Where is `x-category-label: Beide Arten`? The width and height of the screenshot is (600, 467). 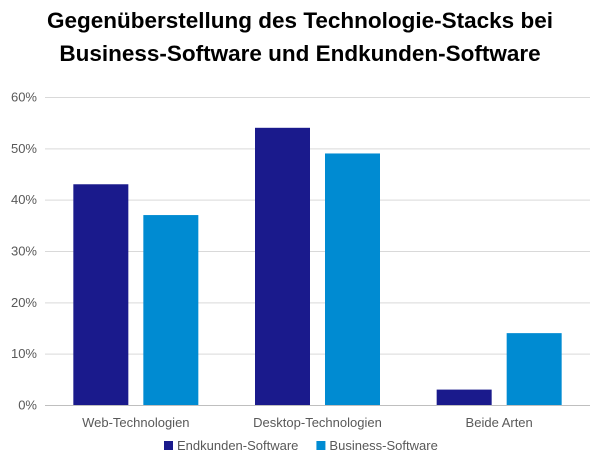
x-category-label: Beide Arten is located at coordinates (499, 422).